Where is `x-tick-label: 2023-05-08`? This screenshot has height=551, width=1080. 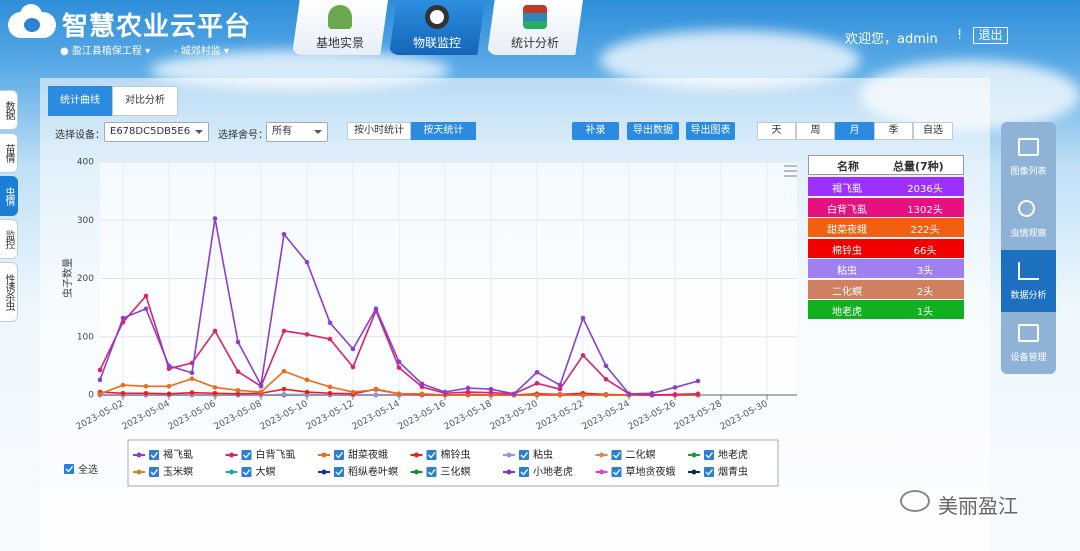
x-tick-label: 2023-05-08 is located at coordinates (238, 416).